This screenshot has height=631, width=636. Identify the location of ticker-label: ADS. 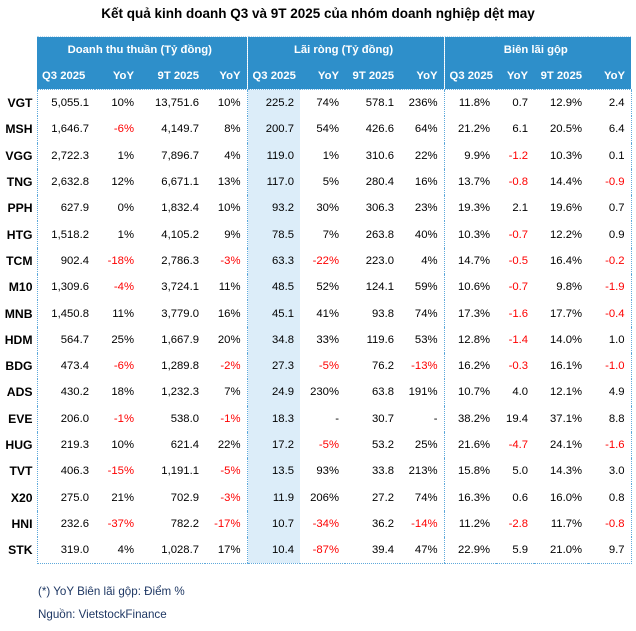
(19, 392).